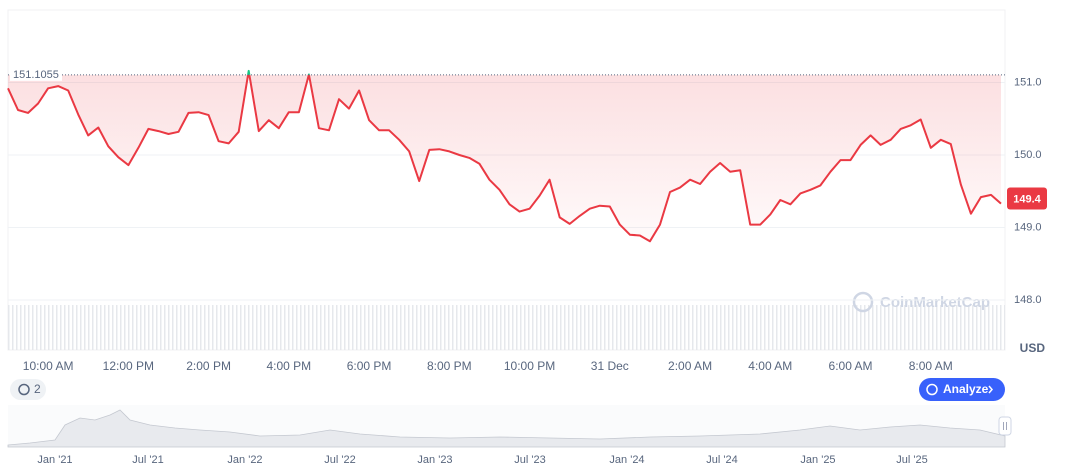  What do you see at coordinates (931, 366) in the screenshot?
I see `x-tick-label: 8:00 AM` at bounding box center [931, 366].